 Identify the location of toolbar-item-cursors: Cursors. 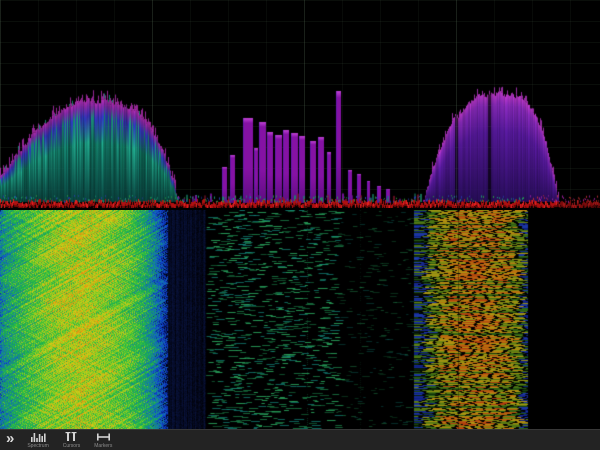
(71, 440).